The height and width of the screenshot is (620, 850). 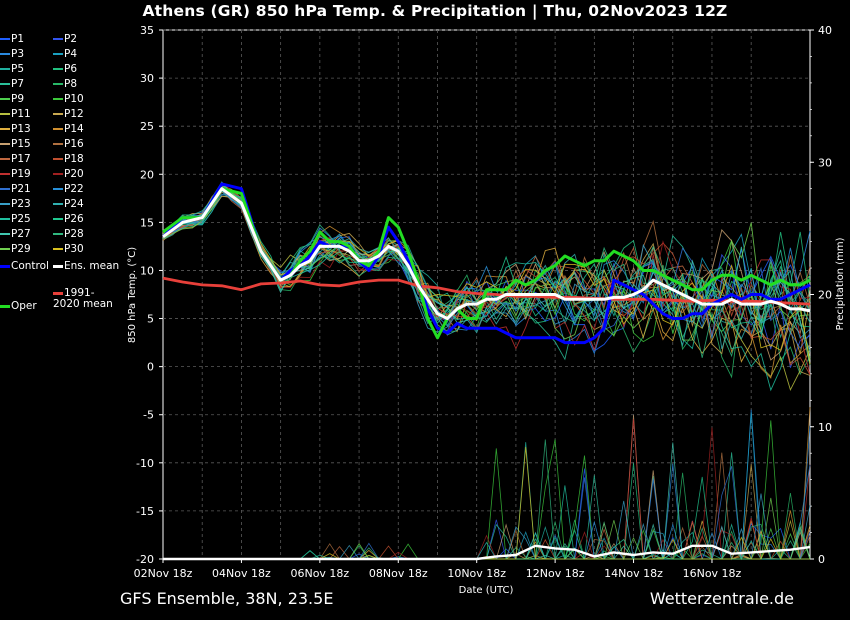 What do you see at coordinates (148, 415) in the screenshot?
I see `y-tick-label: -5` at bounding box center [148, 415].